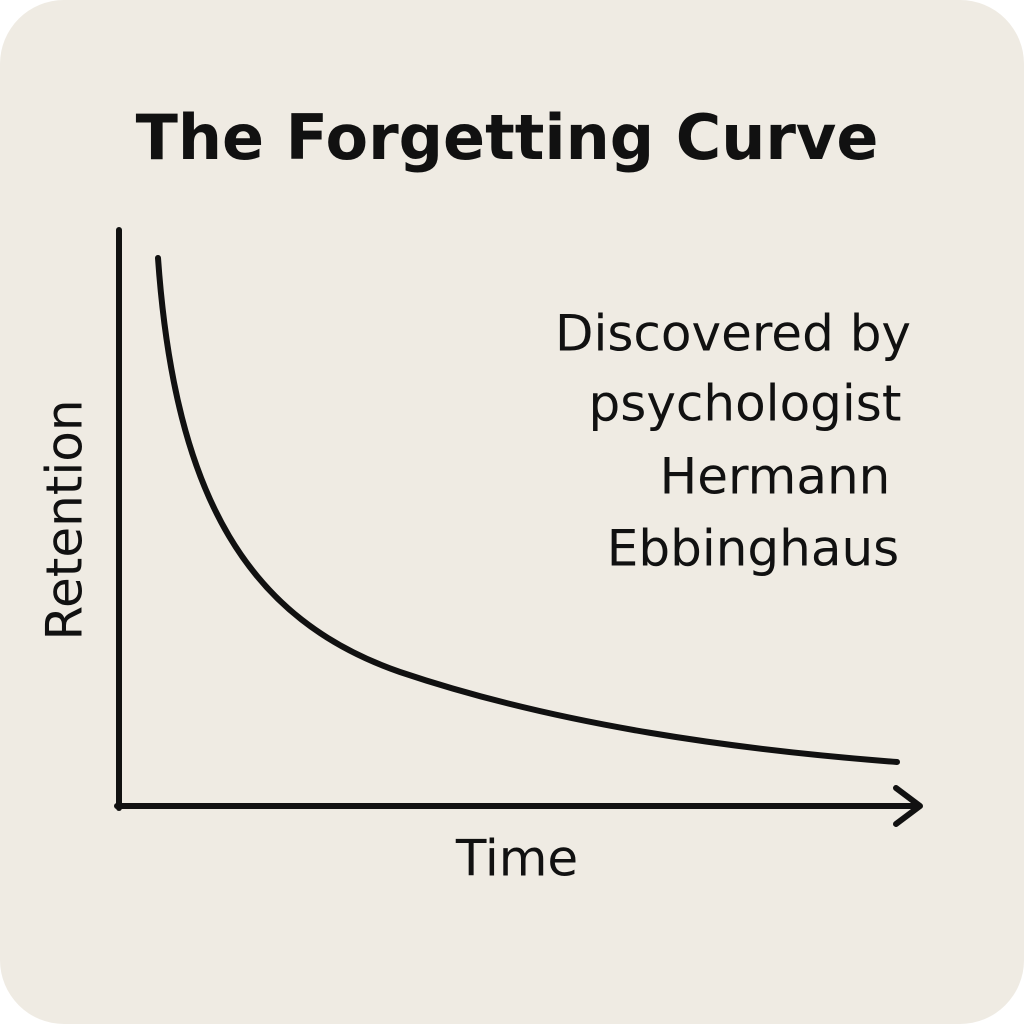 This screenshot has width=1024, height=1024. Describe the element at coordinates (65, 519) in the screenshot. I see `y-axis-label: Retention` at that location.